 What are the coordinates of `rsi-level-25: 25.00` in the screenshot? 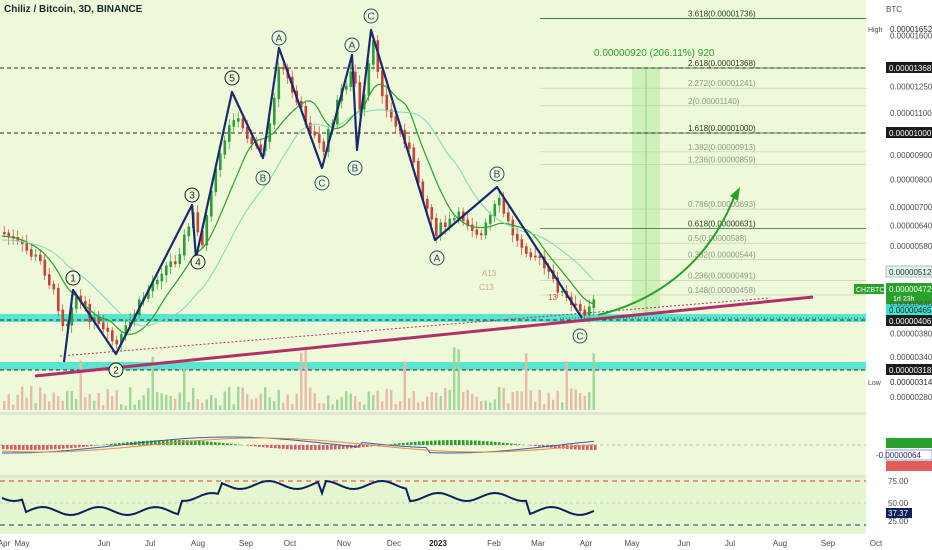 It's located at (898, 521).